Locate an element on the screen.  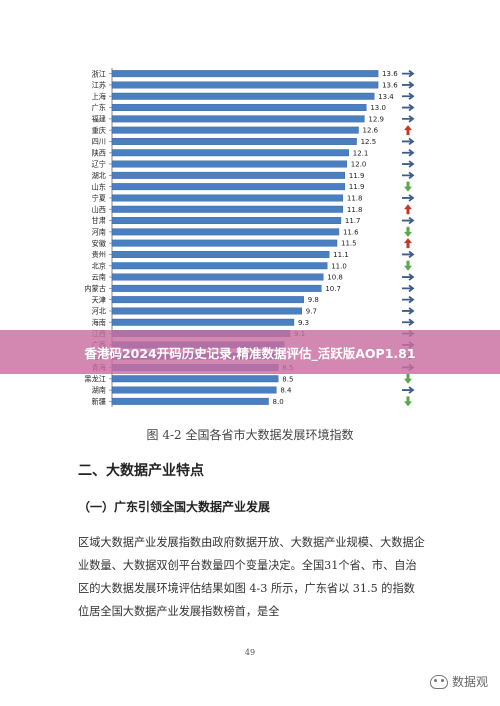
trend-up-arrow-icon is located at coordinates (408, 243).